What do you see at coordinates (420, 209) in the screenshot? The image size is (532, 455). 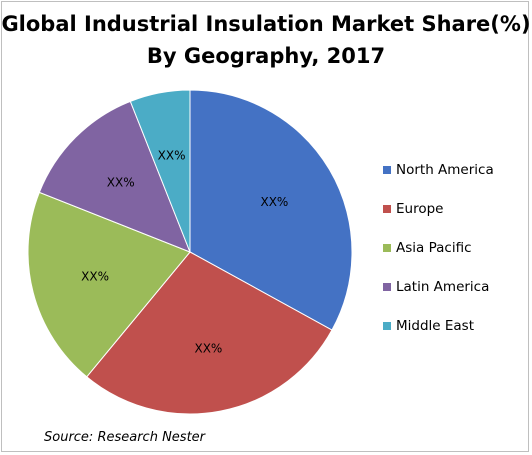 I see `legend-label-europe: Europe` at bounding box center [420, 209].